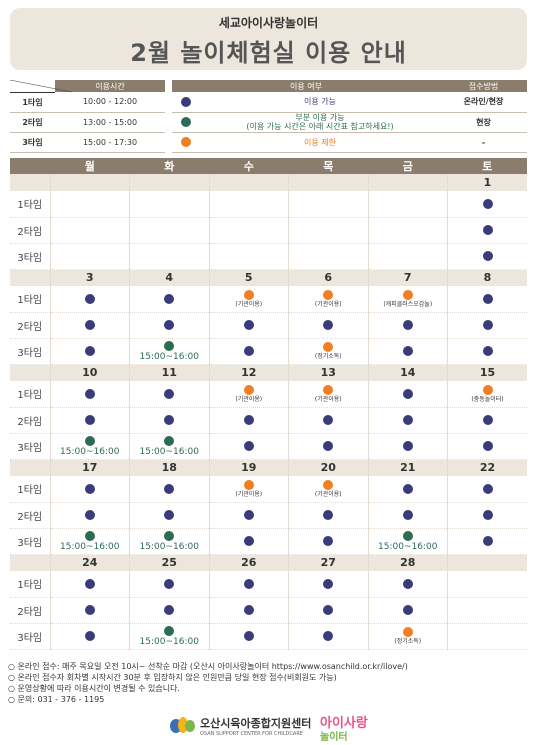 This screenshot has height=745, width=537. What do you see at coordinates (344, 723) in the screenshot?
I see `brand-line1: 아이사랑` at bounding box center [344, 723].